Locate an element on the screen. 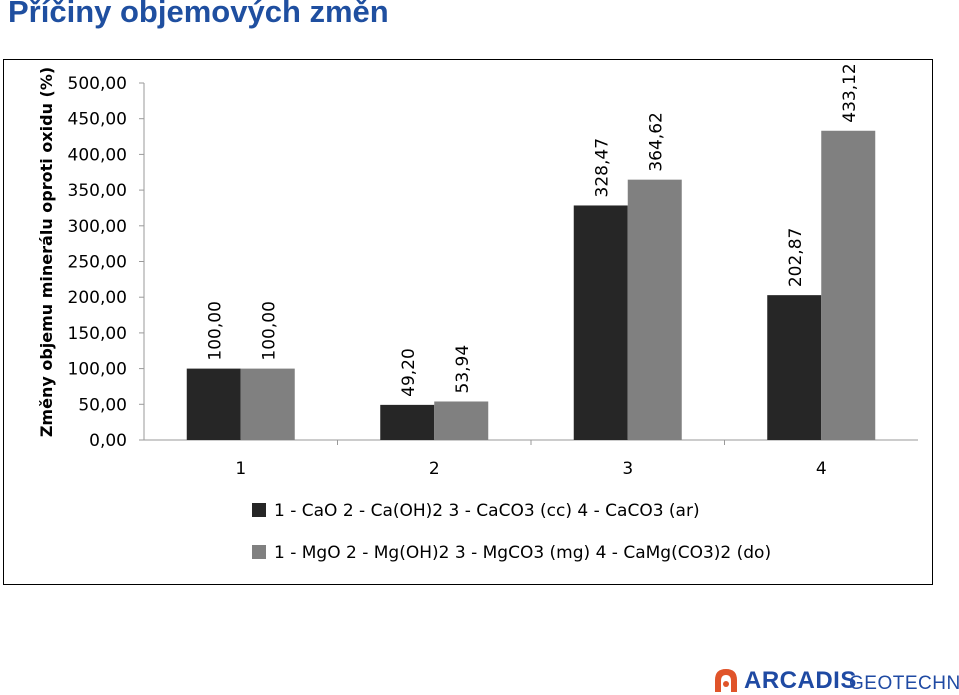 The width and height of the screenshot is (959, 695). data-label: 49,20 is located at coordinates (409, 372).